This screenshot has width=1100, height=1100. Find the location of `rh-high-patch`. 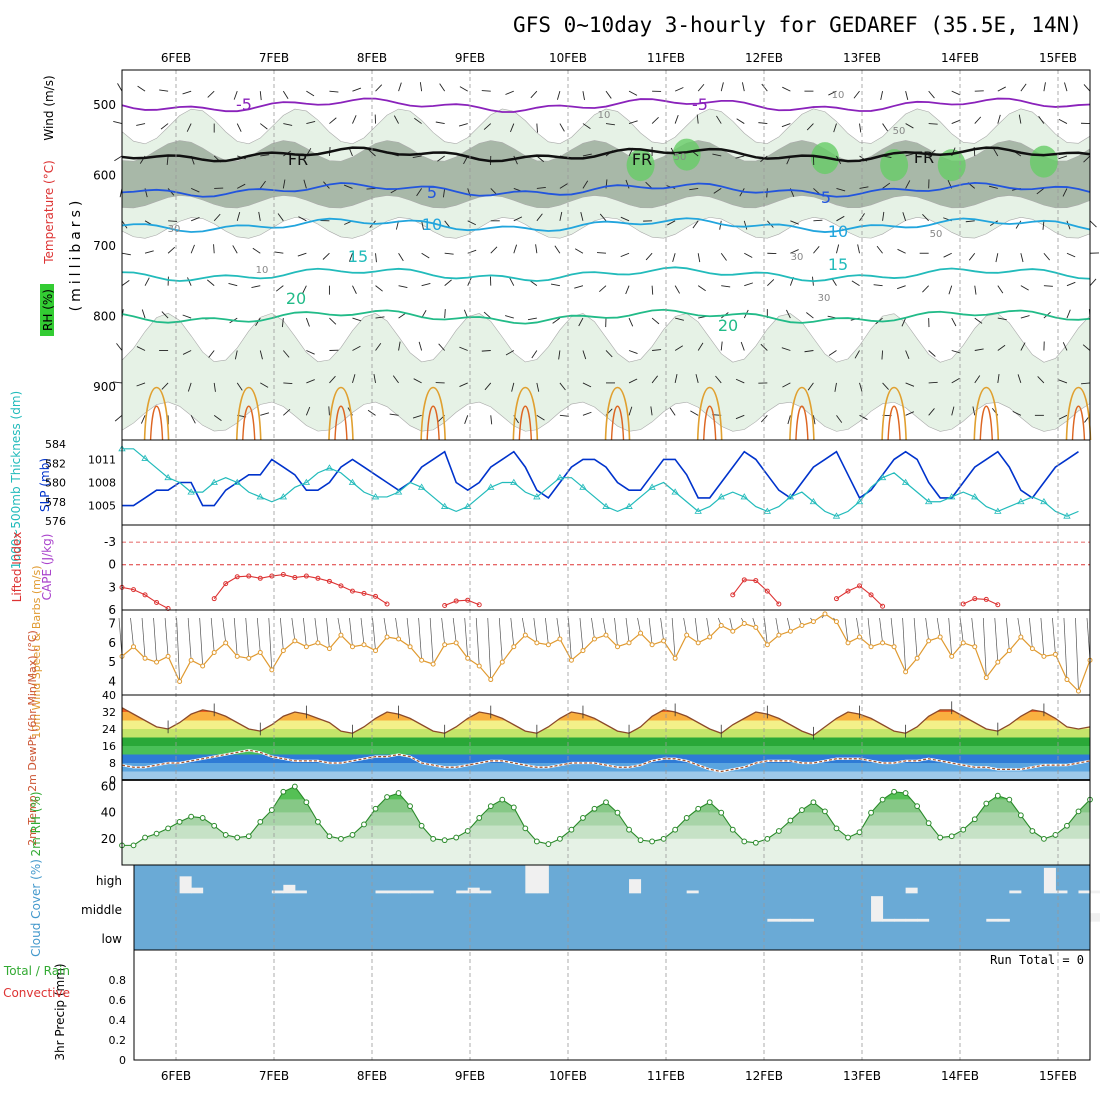

rh-high-patch is located at coordinates (951, 165).